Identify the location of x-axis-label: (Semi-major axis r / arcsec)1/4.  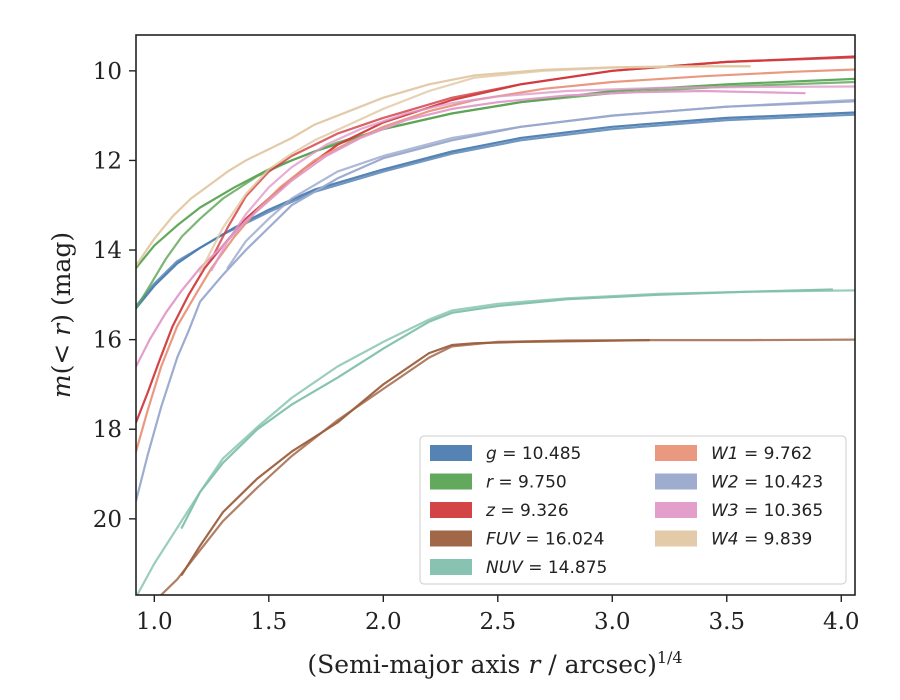
(494, 663).